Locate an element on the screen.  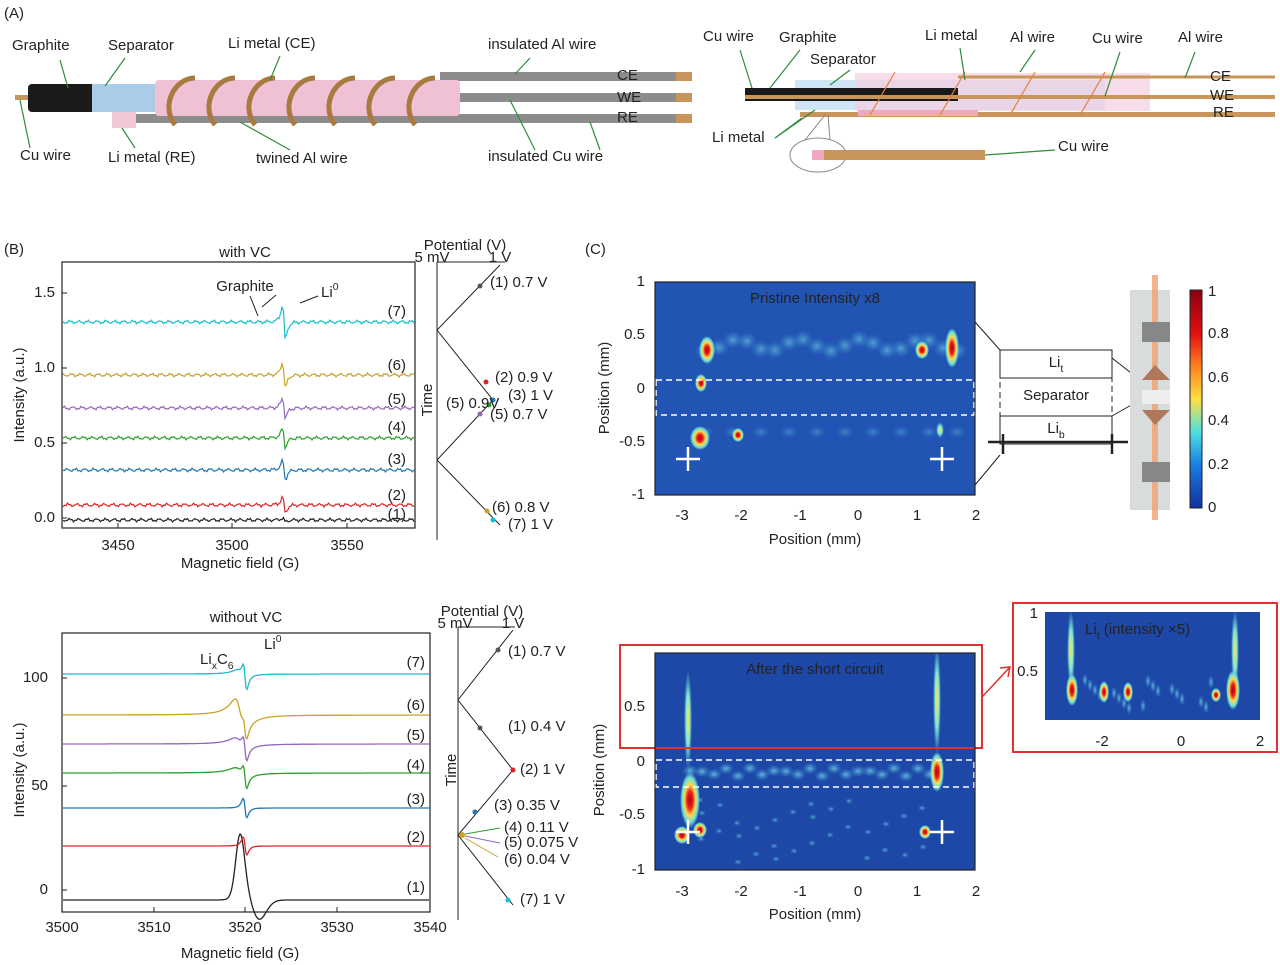
potential-step: (5) 0.9V is located at coordinates (472, 403).